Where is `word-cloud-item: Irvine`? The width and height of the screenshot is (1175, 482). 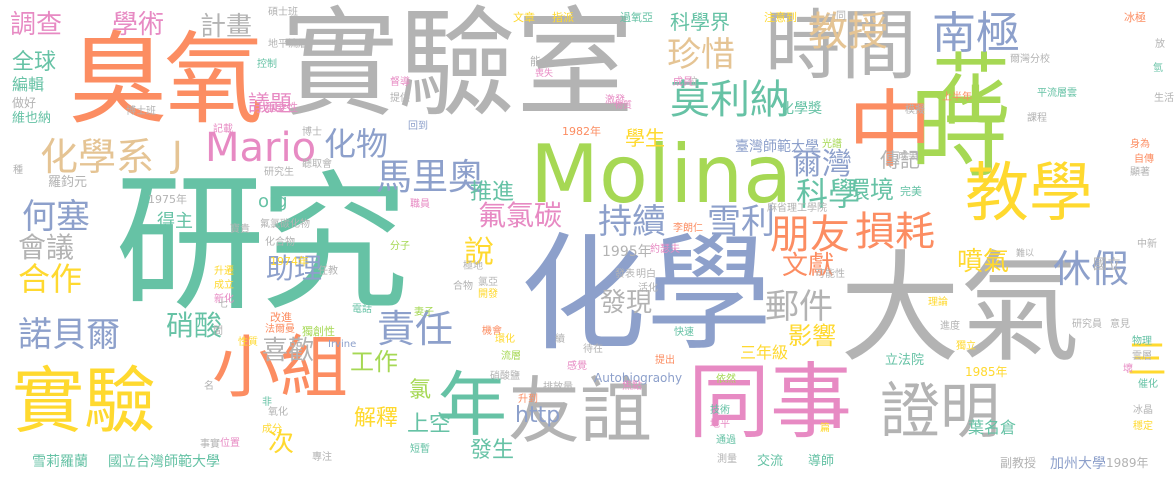 word-cloud-item: Irvine is located at coordinates (342, 344).